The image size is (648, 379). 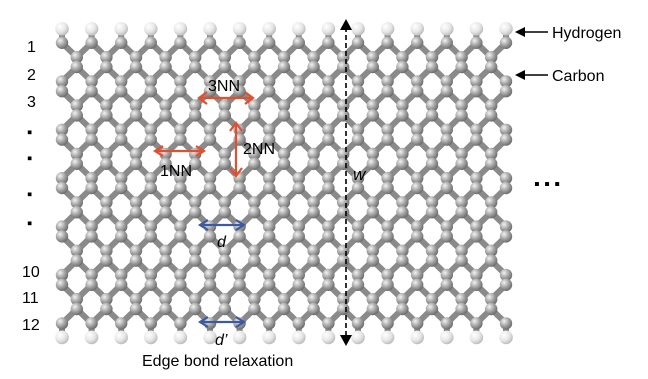 What do you see at coordinates (31, 325) in the screenshot?
I see `row-number-12: 12` at bounding box center [31, 325].